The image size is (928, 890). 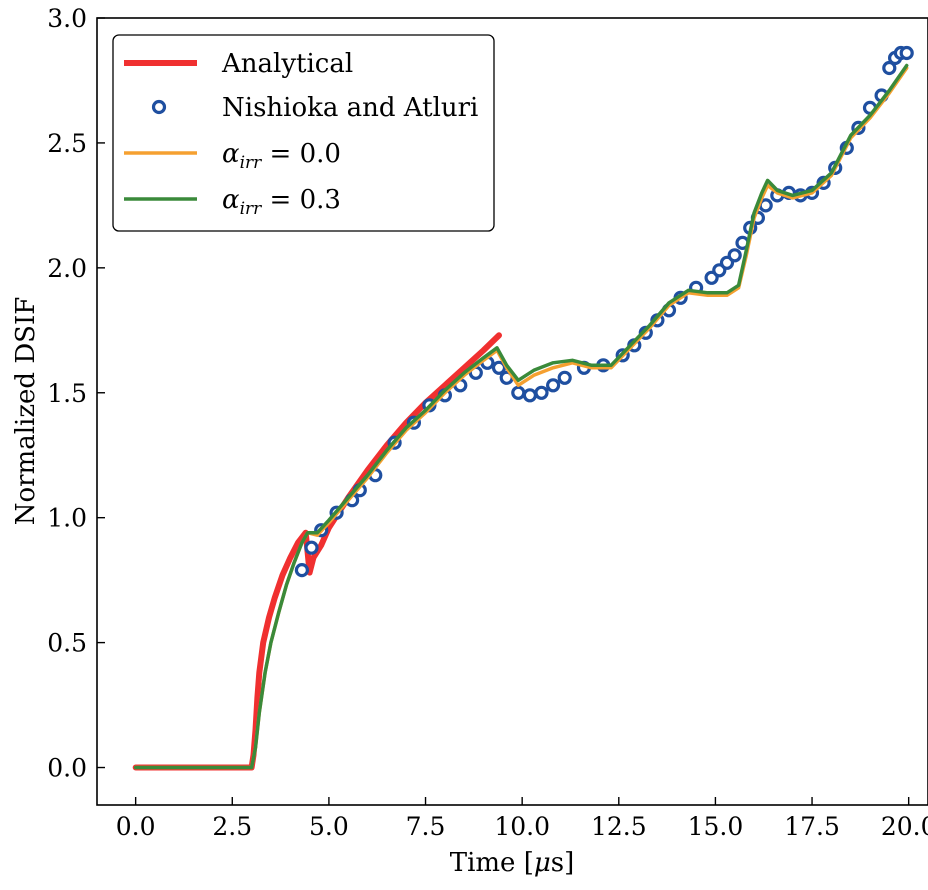 I want to click on y-tick-label: 1.5, so click(x=67, y=393).